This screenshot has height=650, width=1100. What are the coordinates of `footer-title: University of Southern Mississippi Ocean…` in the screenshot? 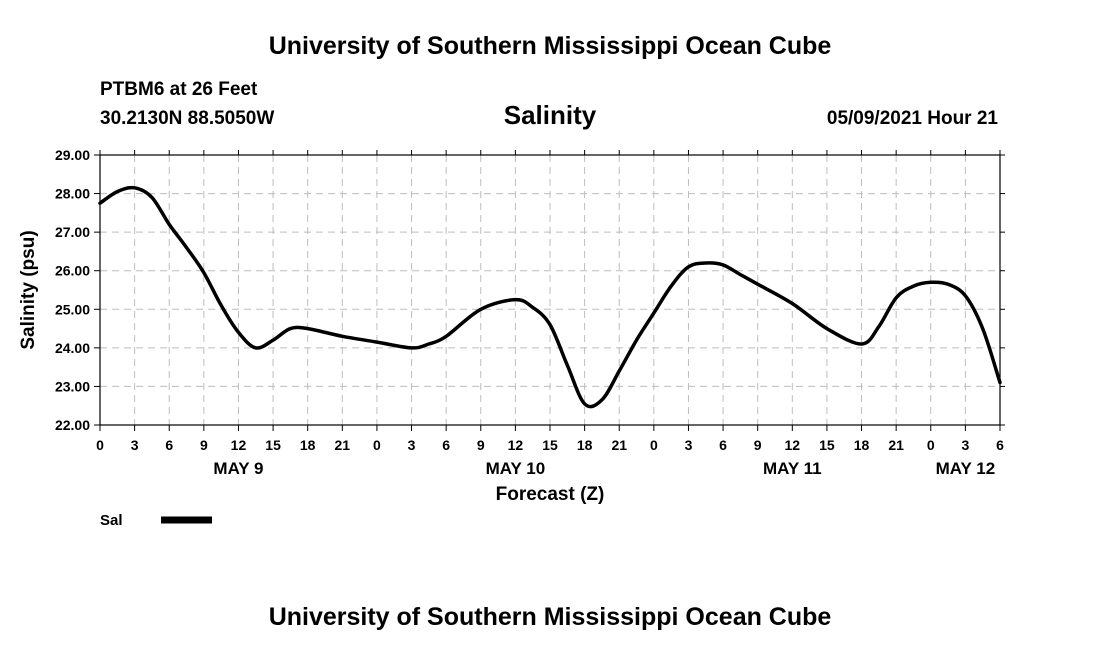 It's located at (550, 617).